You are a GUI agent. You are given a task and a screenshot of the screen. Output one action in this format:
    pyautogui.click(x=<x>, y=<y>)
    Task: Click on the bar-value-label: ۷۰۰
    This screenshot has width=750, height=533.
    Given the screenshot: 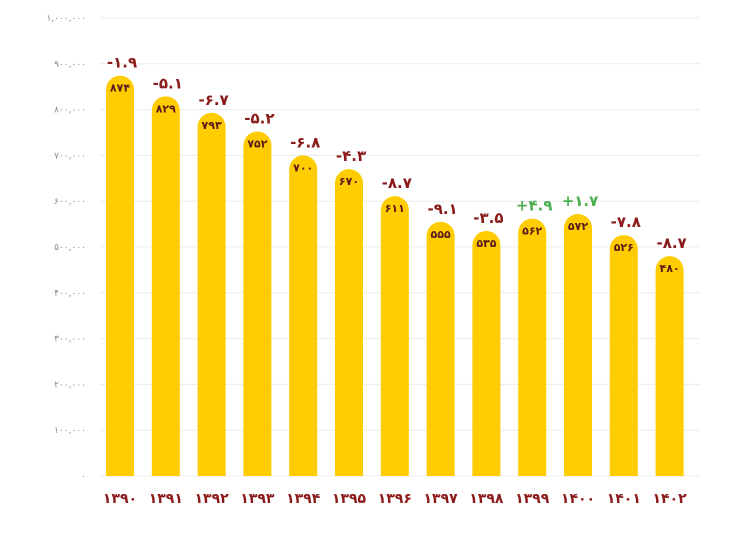 What is the action you would take?
    pyautogui.click(x=303, y=167)
    